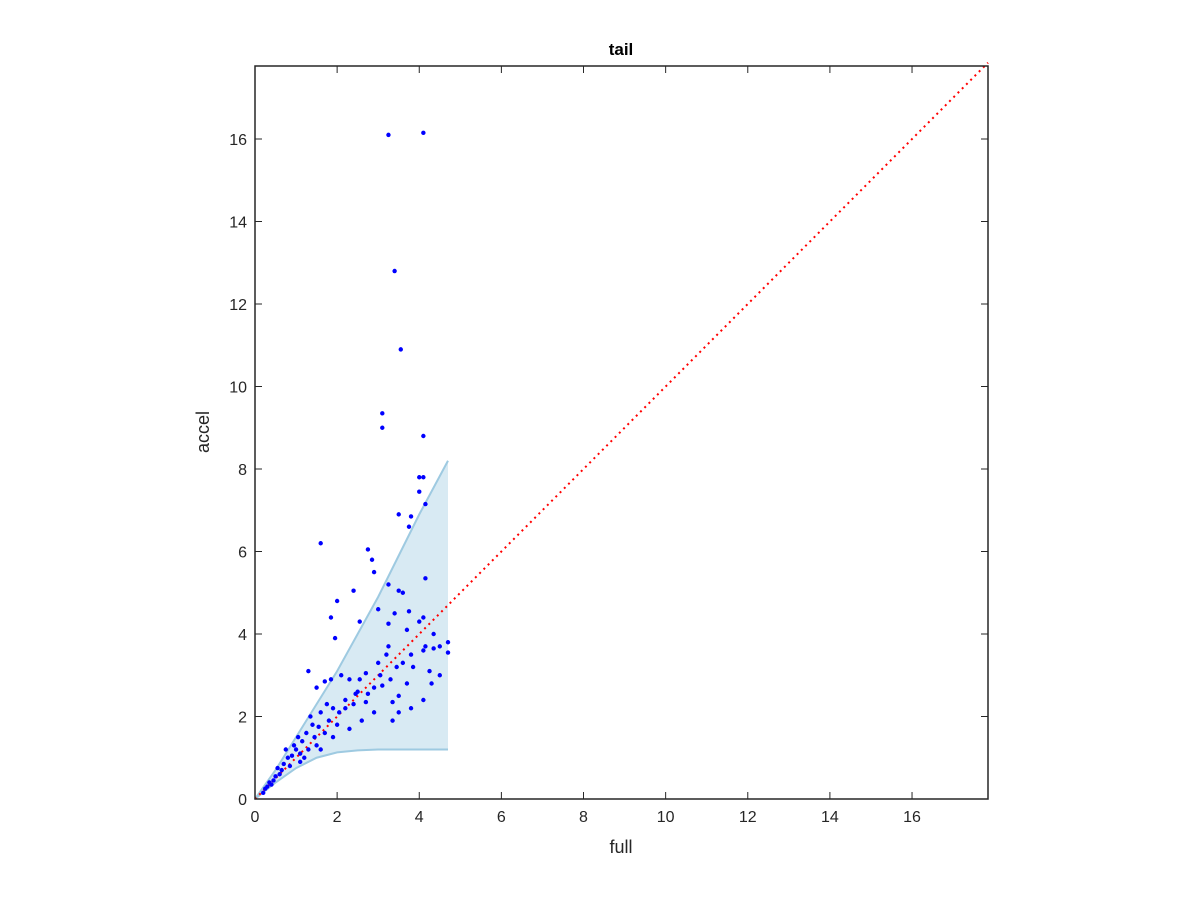 The height and width of the screenshot is (900, 1200). Describe the element at coordinates (242, 718) in the screenshot. I see `y-tick-label: 2` at that location.